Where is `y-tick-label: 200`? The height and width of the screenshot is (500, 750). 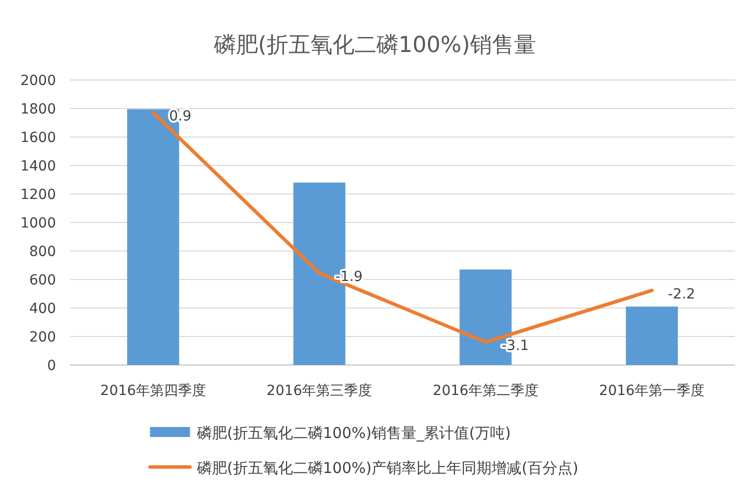
y-tick-label: 200 is located at coordinates (42, 338).